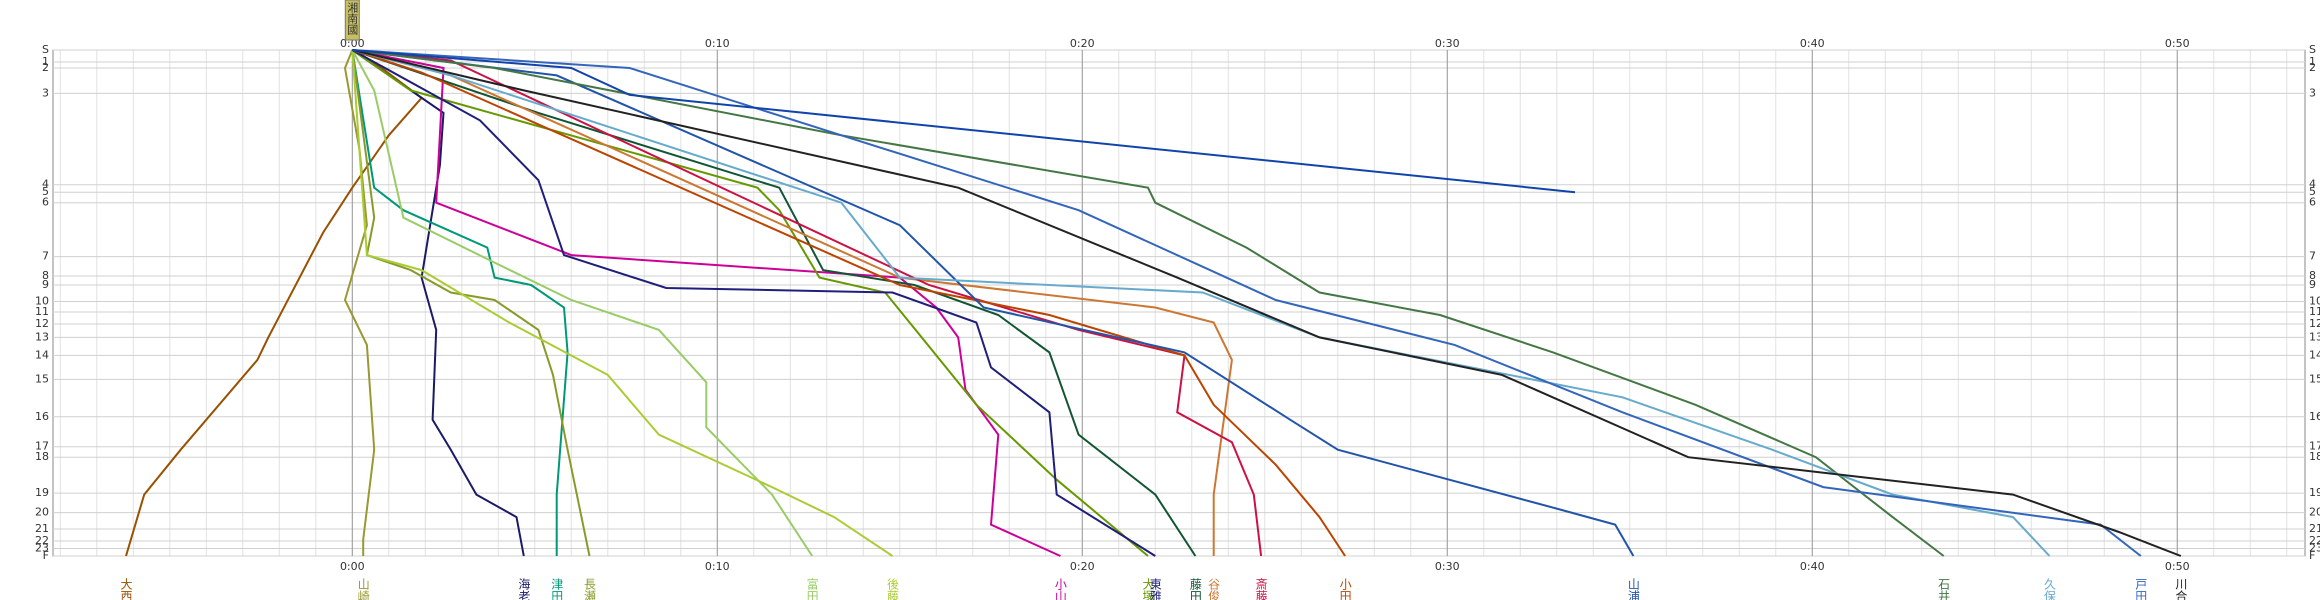  I want to click on y-tick-label-right: 21, so click(2314, 528).